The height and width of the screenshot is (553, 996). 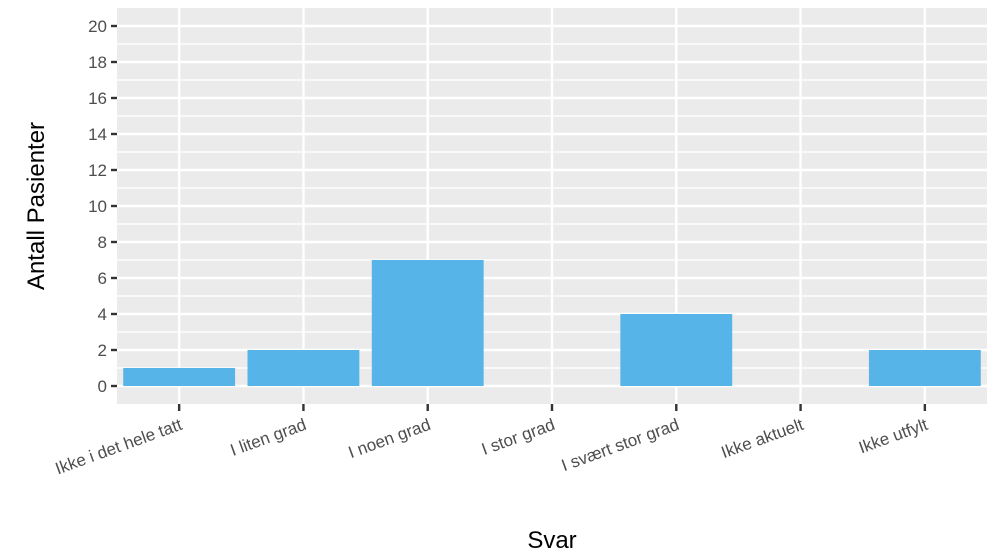 I want to click on x-tick-label: Ikke utfylt, so click(x=893, y=436).